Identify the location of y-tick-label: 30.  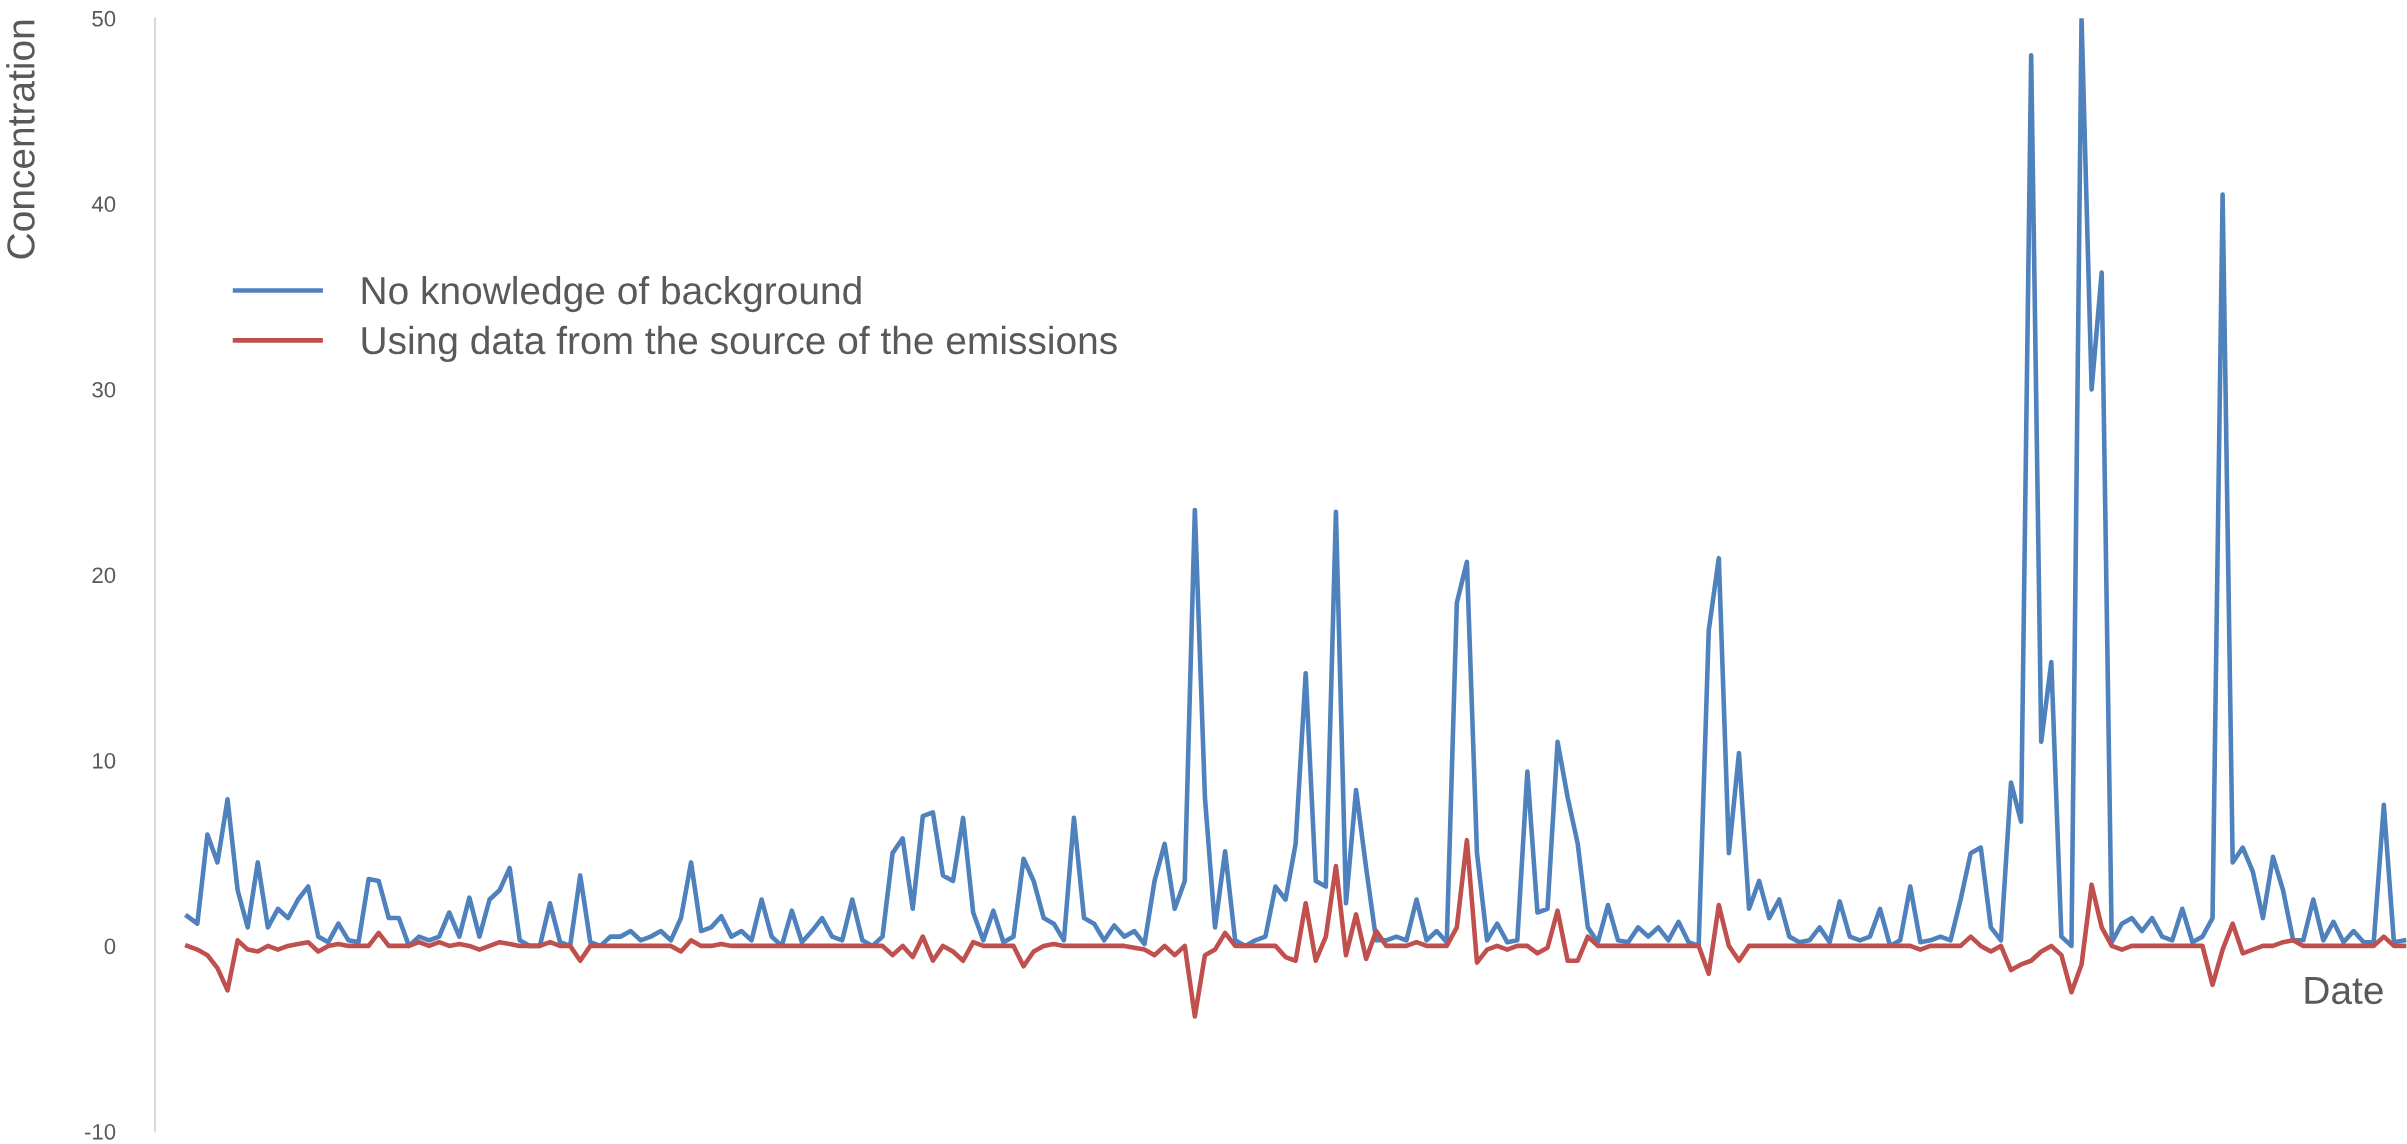
(104, 389).